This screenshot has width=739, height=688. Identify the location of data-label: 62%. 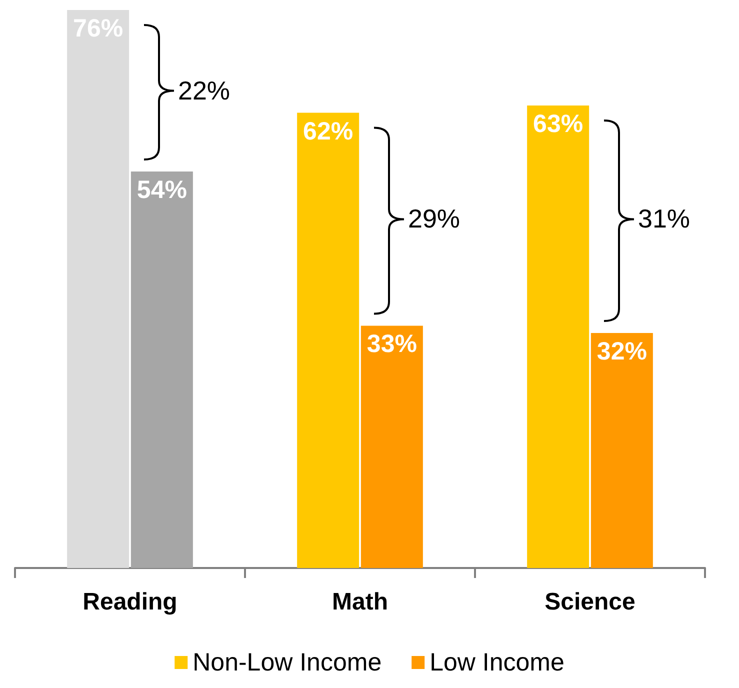
(328, 131).